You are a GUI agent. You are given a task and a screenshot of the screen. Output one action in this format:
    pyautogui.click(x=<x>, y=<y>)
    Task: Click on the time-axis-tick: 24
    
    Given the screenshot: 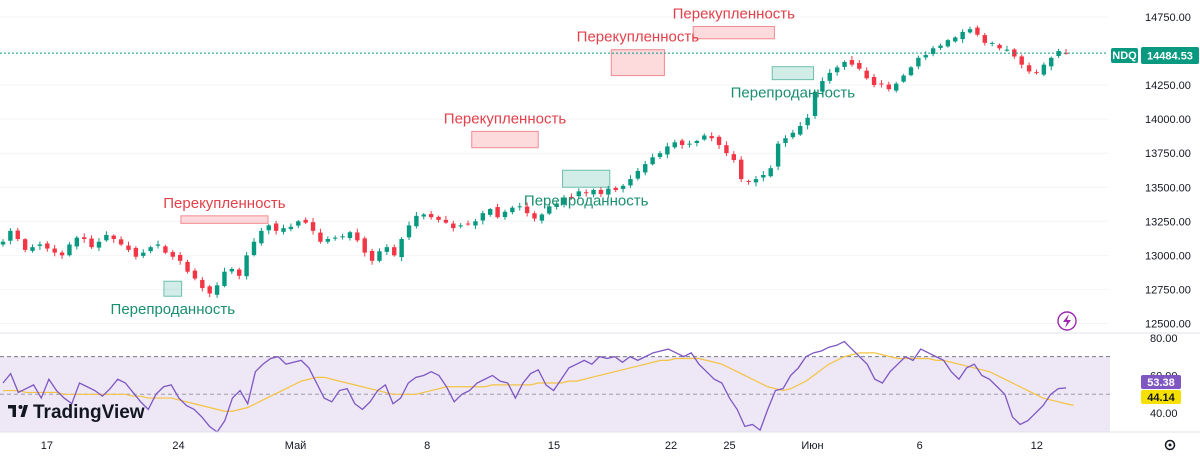 What is the action you would take?
    pyautogui.click(x=178, y=446)
    